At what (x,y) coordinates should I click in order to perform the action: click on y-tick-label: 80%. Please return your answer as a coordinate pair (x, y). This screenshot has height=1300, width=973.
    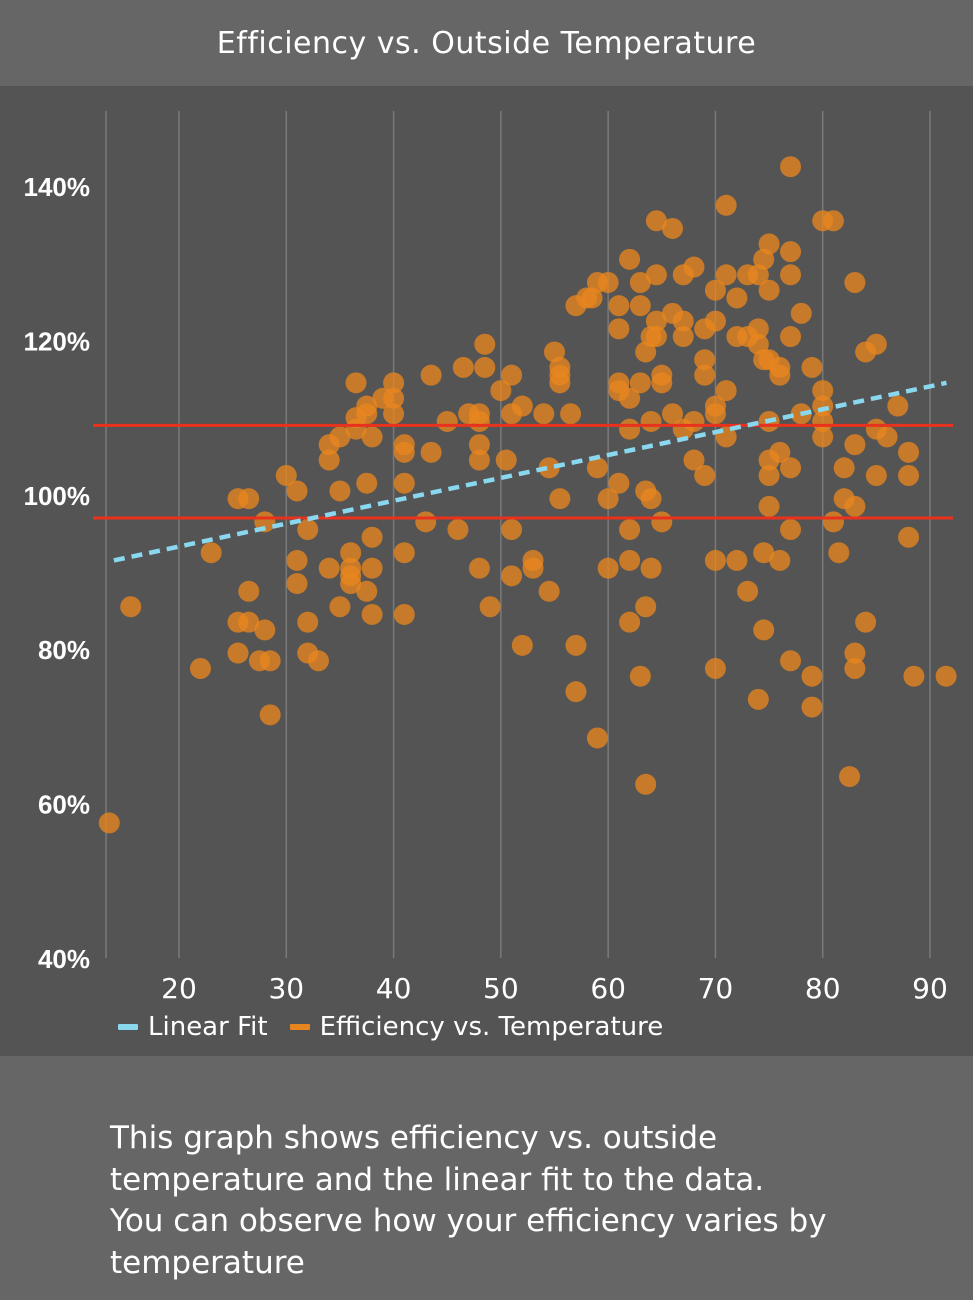
    Looking at the image, I should click on (64, 650).